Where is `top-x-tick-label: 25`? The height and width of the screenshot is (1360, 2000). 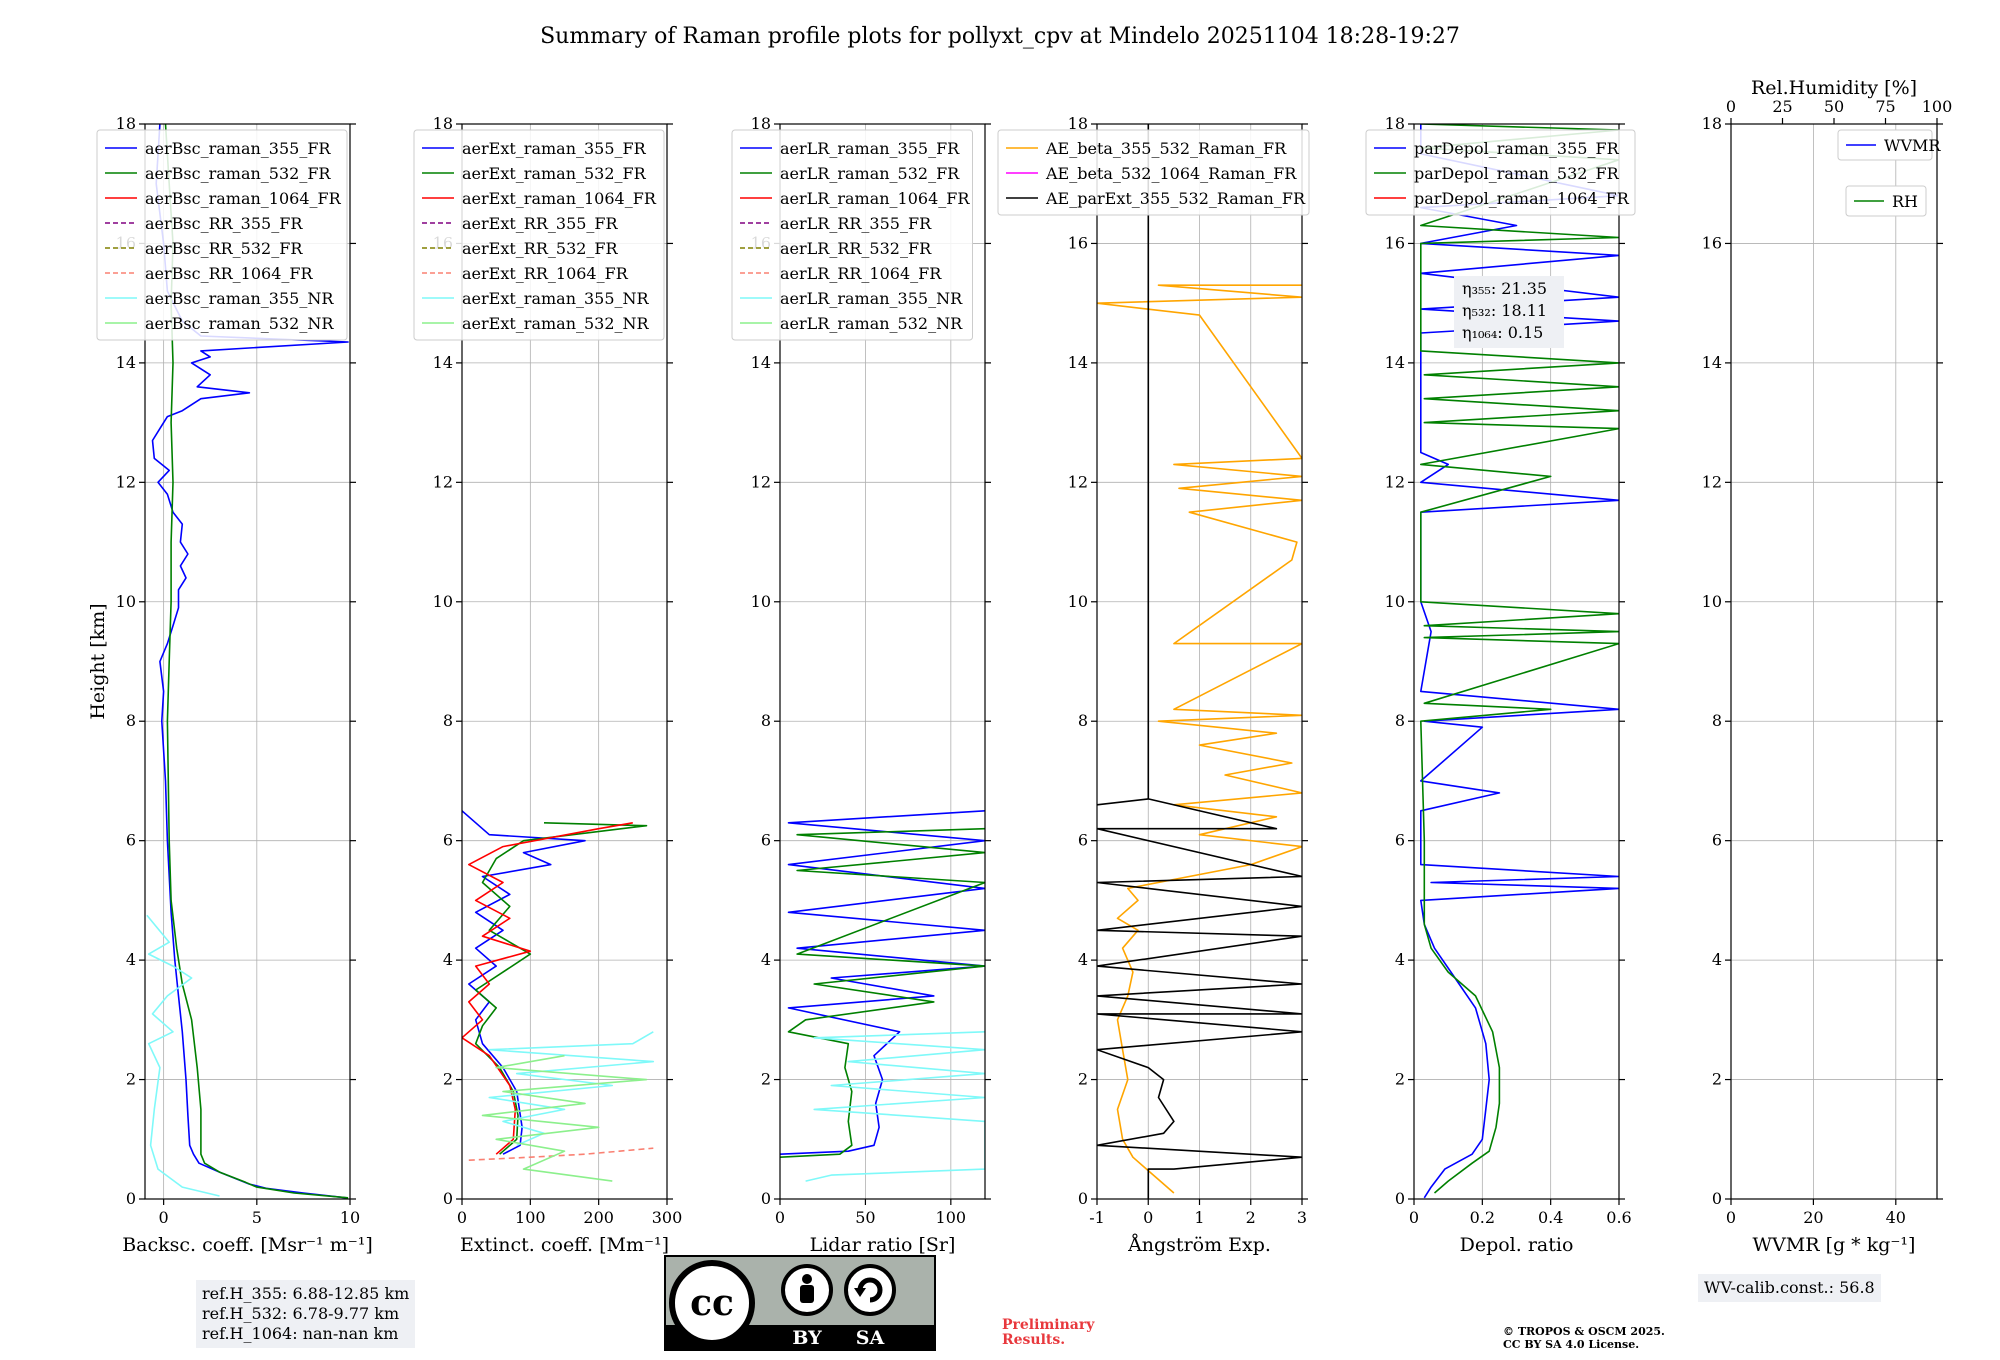 top-x-tick-label: 25 is located at coordinates (1782, 106).